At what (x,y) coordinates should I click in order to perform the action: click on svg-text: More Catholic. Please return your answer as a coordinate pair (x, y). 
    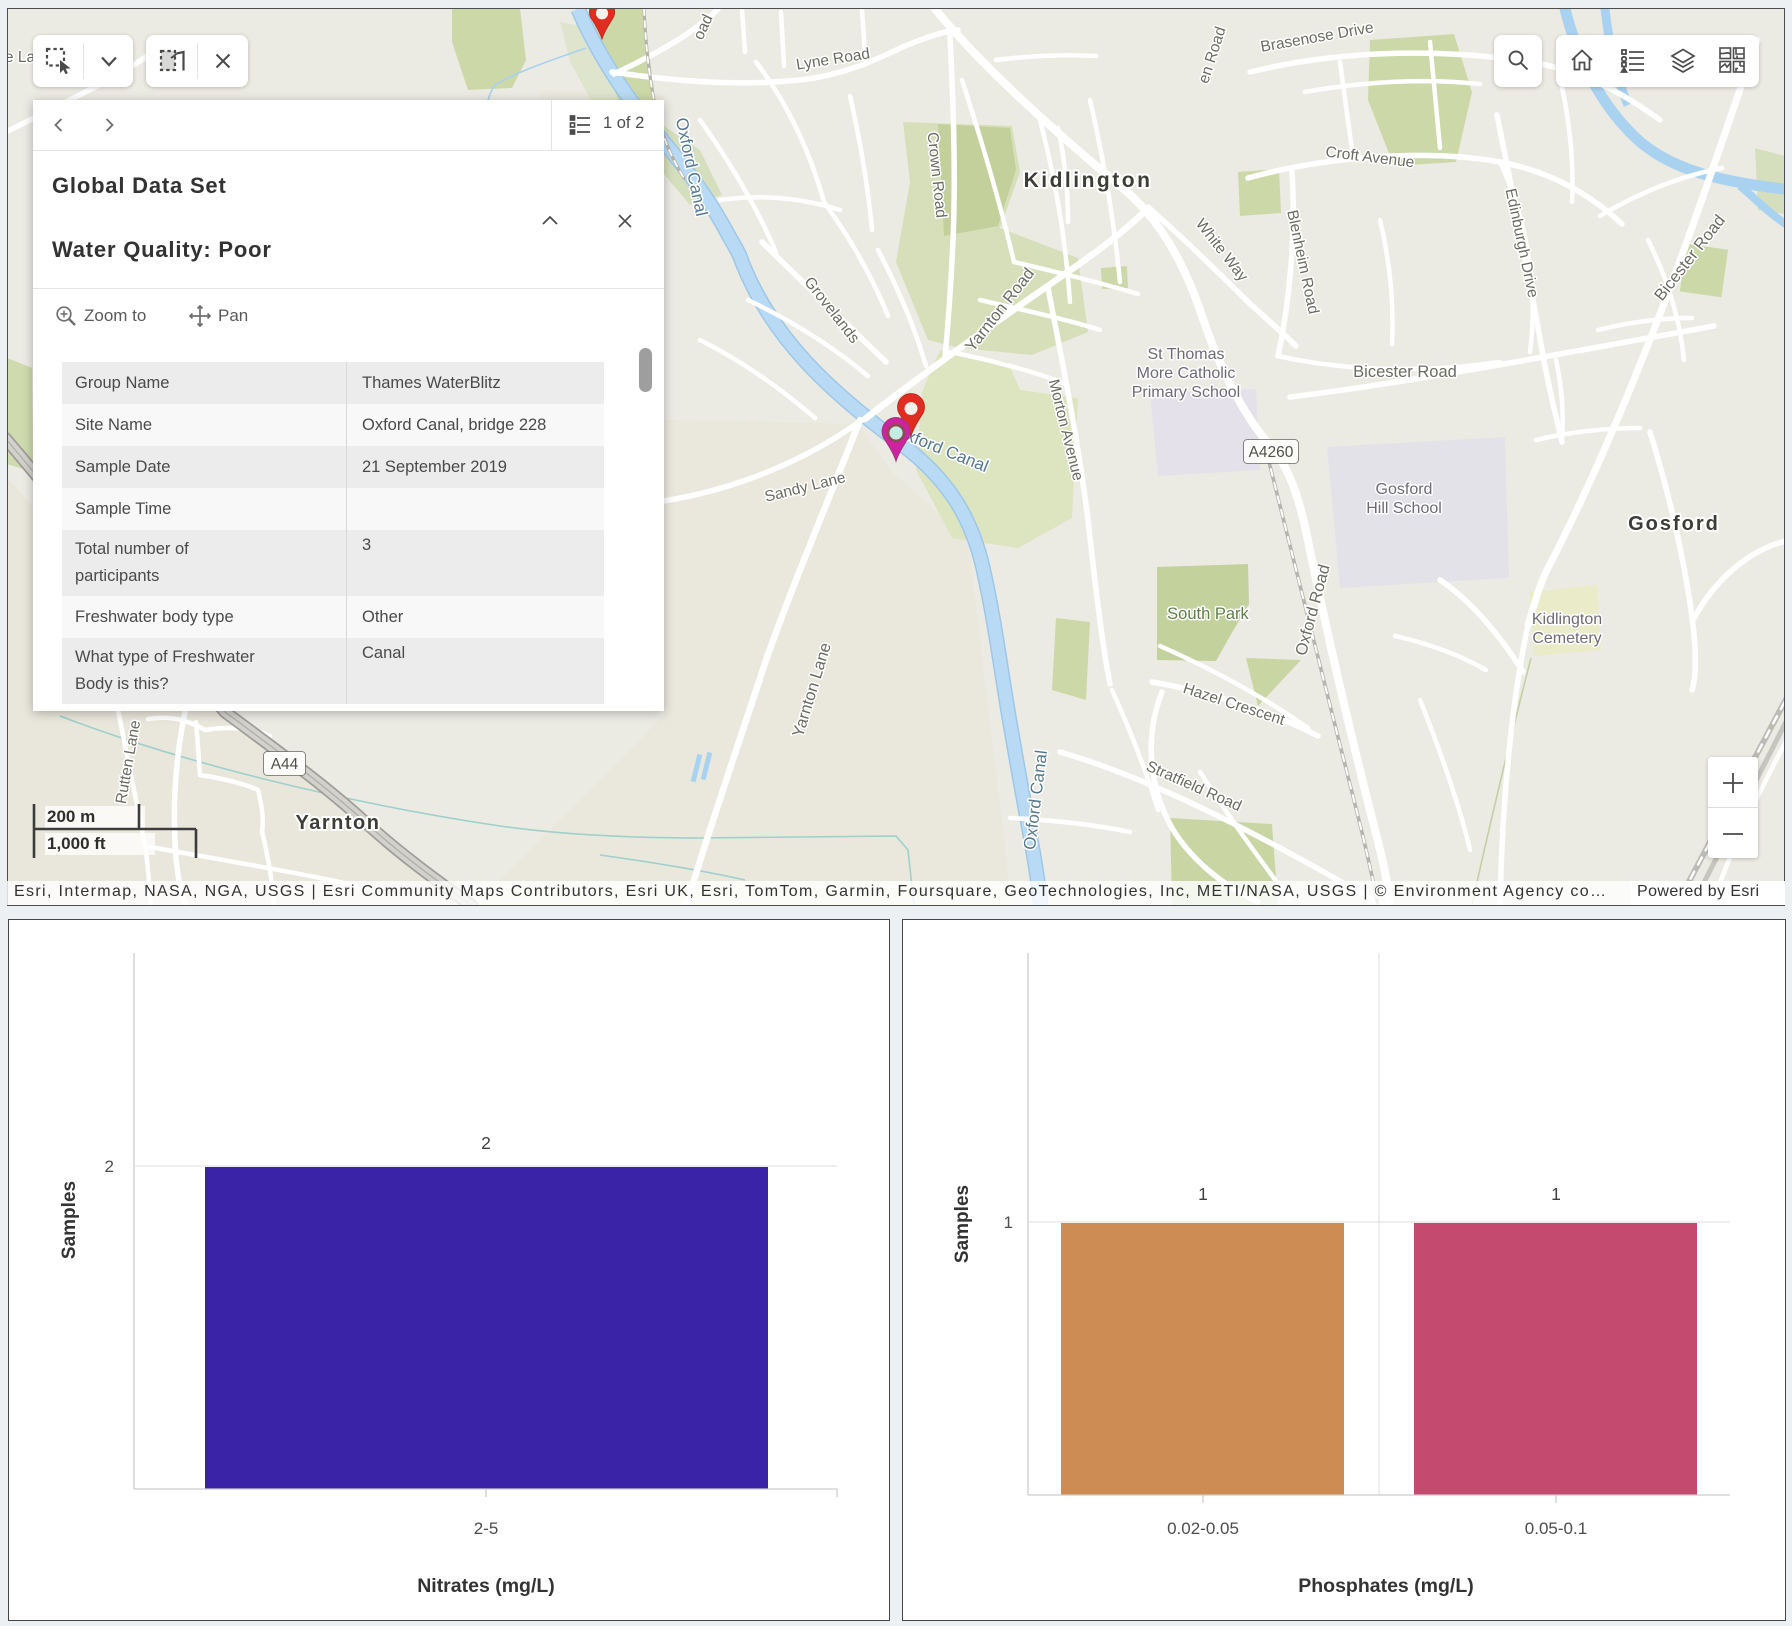
    Looking at the image, I should click on (1185, 373).